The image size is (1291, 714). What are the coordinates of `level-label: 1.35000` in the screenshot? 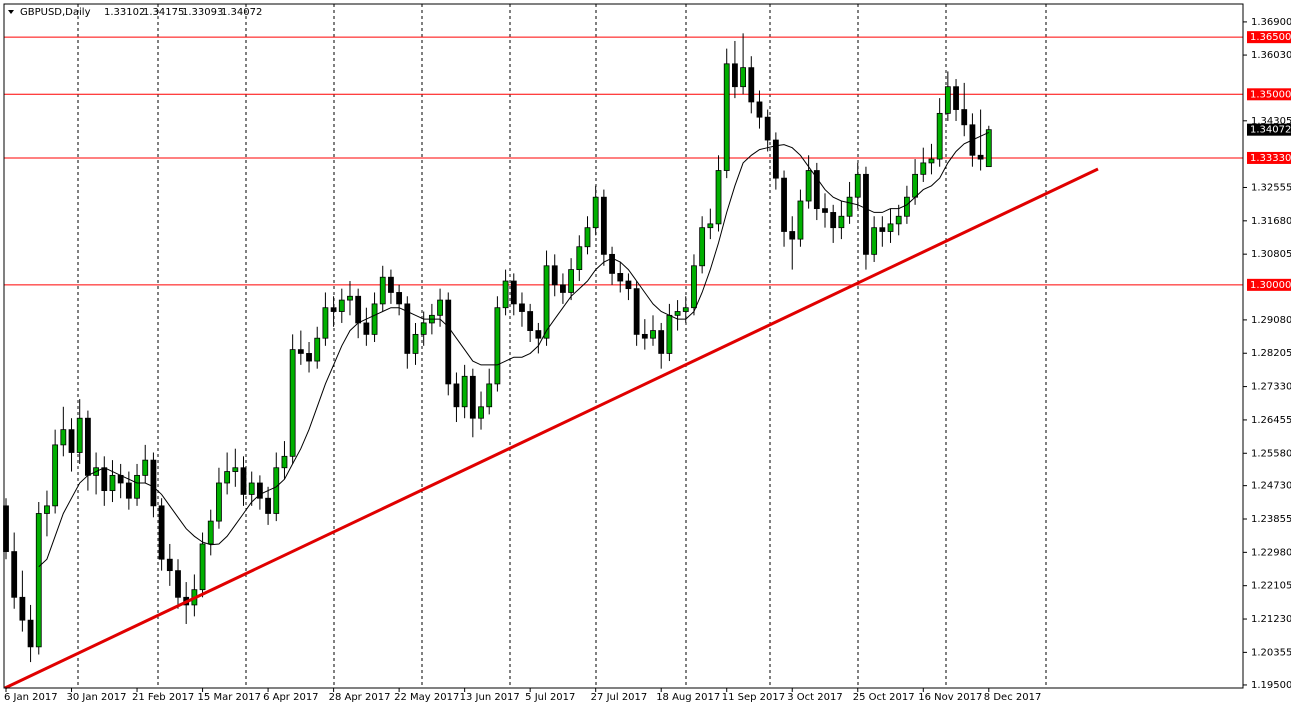 It's located at (1270, 94).